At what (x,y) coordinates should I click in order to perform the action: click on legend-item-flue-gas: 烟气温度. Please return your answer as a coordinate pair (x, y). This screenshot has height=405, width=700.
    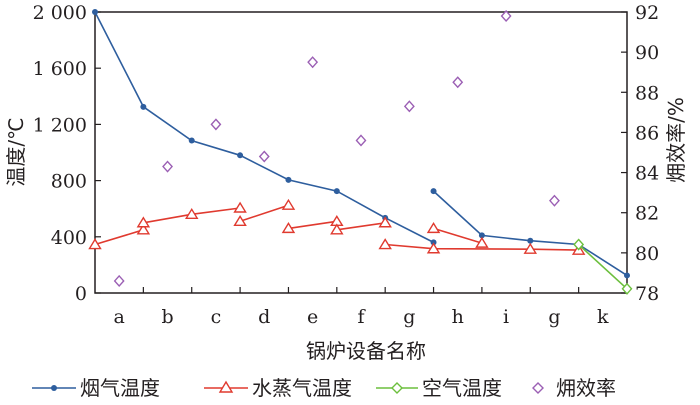
    Looking at the image, I should click on (96, 388).